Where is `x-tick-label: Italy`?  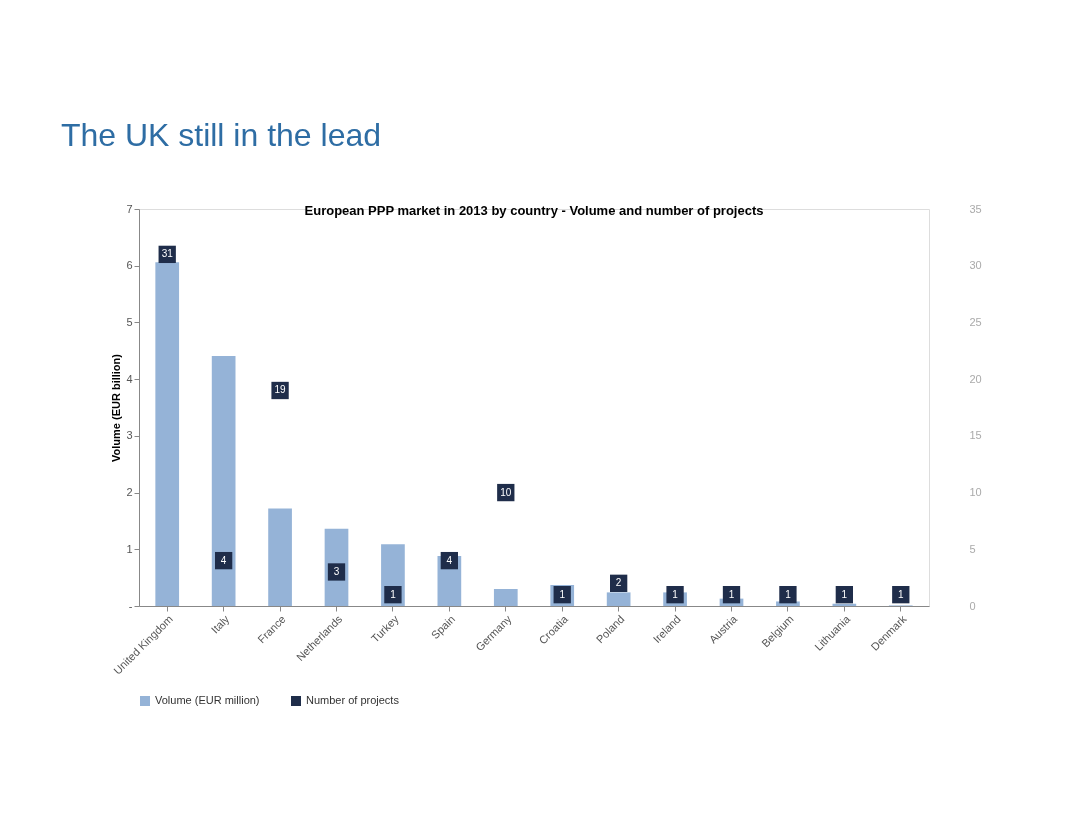 x-tick-label: Italy is located at coordinates (220, 624).